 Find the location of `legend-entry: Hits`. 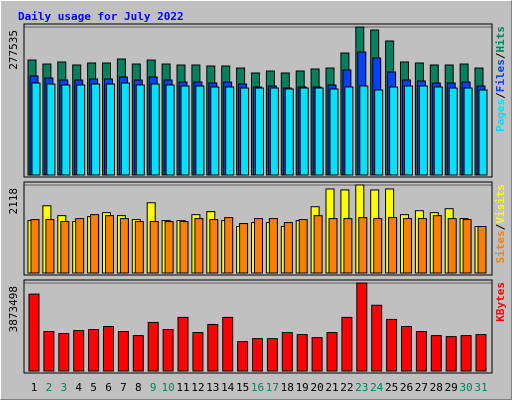

legend-entry: Hits is located at coordinates (500, 39).